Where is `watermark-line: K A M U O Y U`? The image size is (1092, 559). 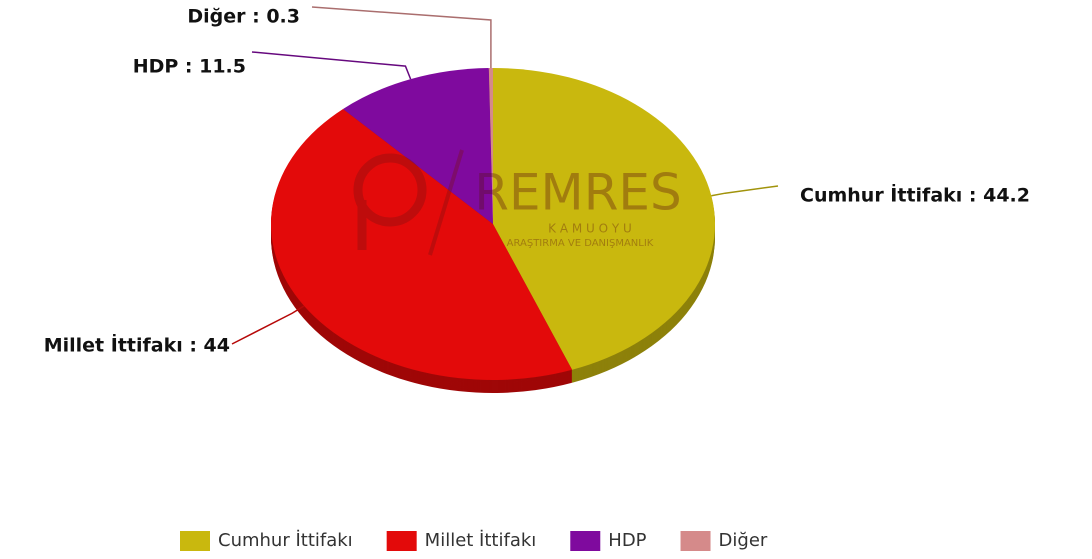
watermark-line: K A M U O Y U is located at coordinates (590, 229).